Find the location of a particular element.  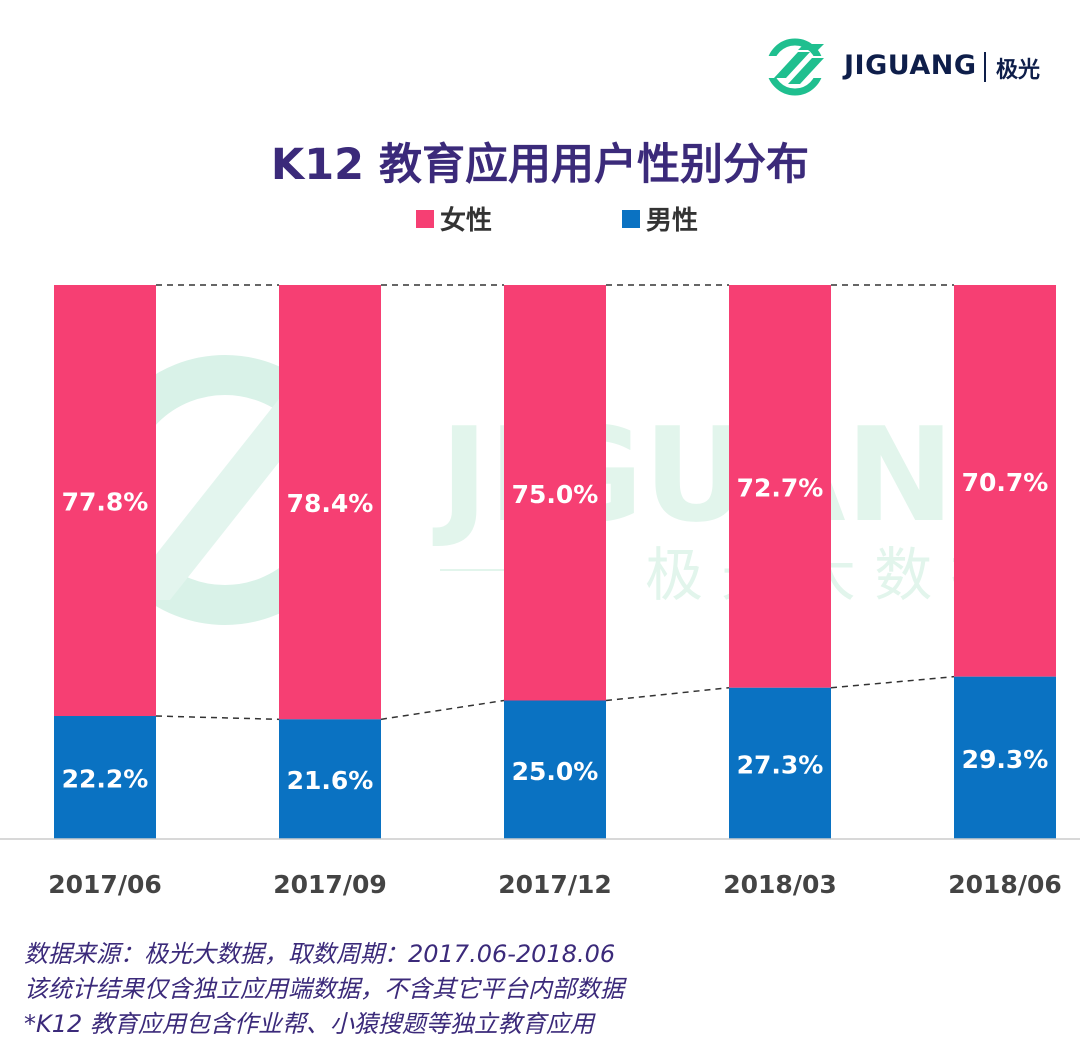

footnote-definition: *K12 教育应用包含作业帮、小猿搜题等独立教育应用 is located at coordinates (309, 1024).